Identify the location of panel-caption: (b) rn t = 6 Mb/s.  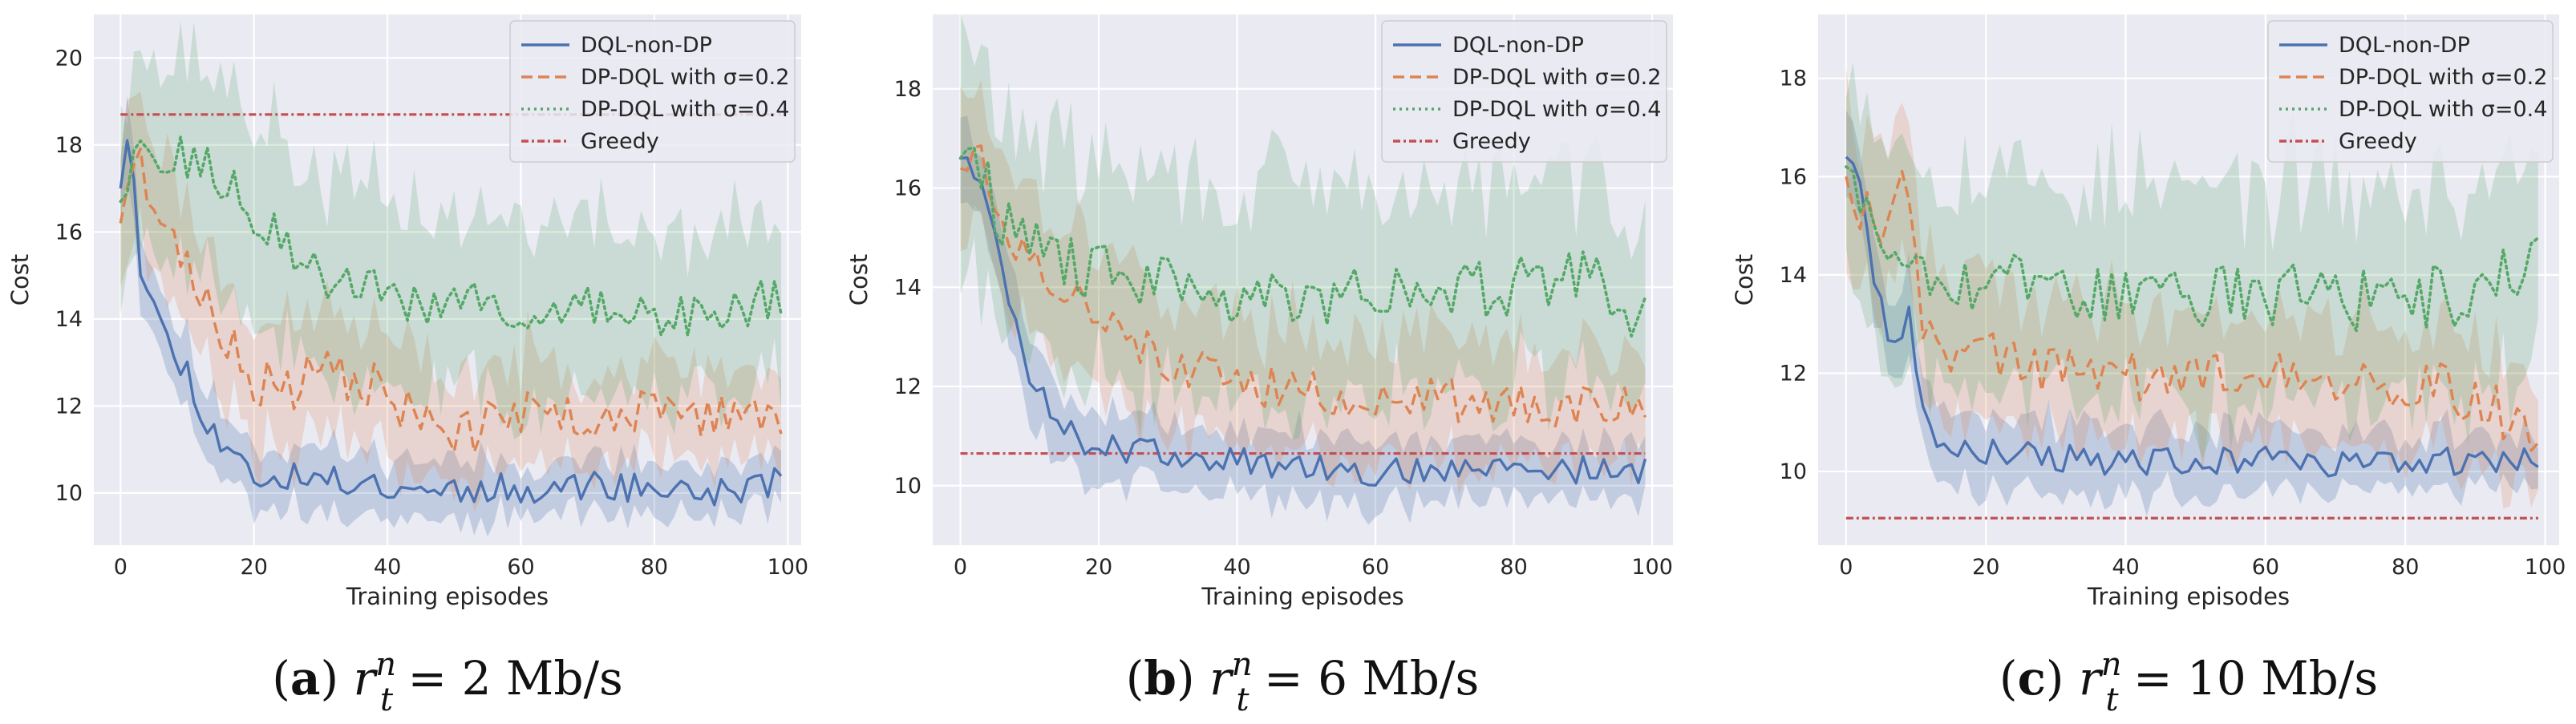
(1303, 682).